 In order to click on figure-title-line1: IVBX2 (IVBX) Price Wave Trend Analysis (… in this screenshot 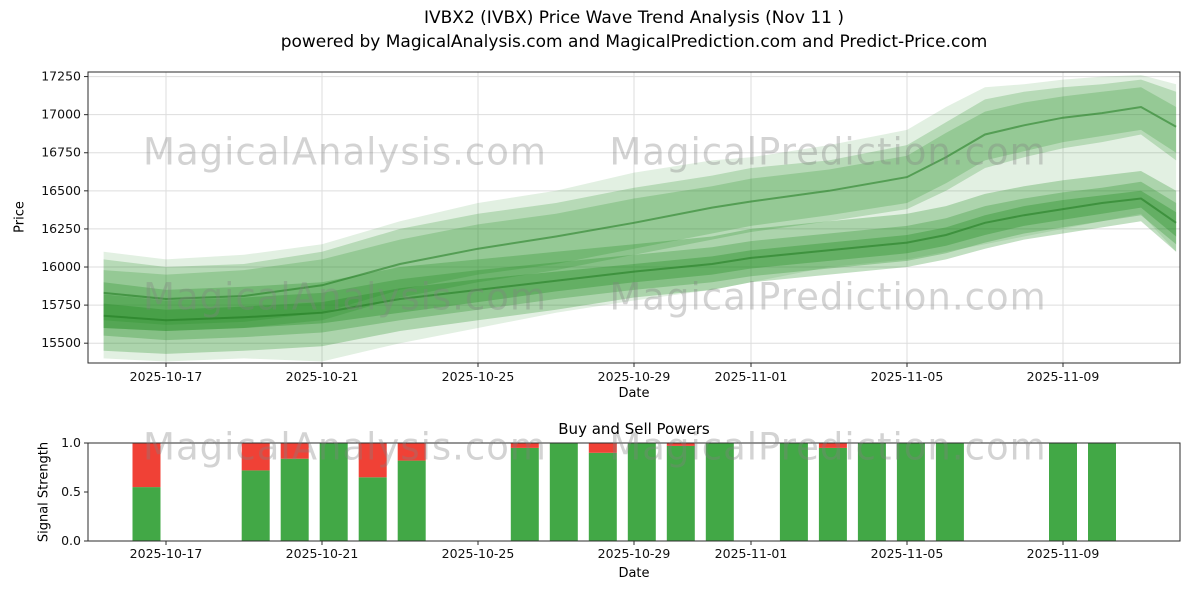, I will do `click(634, 18)`.